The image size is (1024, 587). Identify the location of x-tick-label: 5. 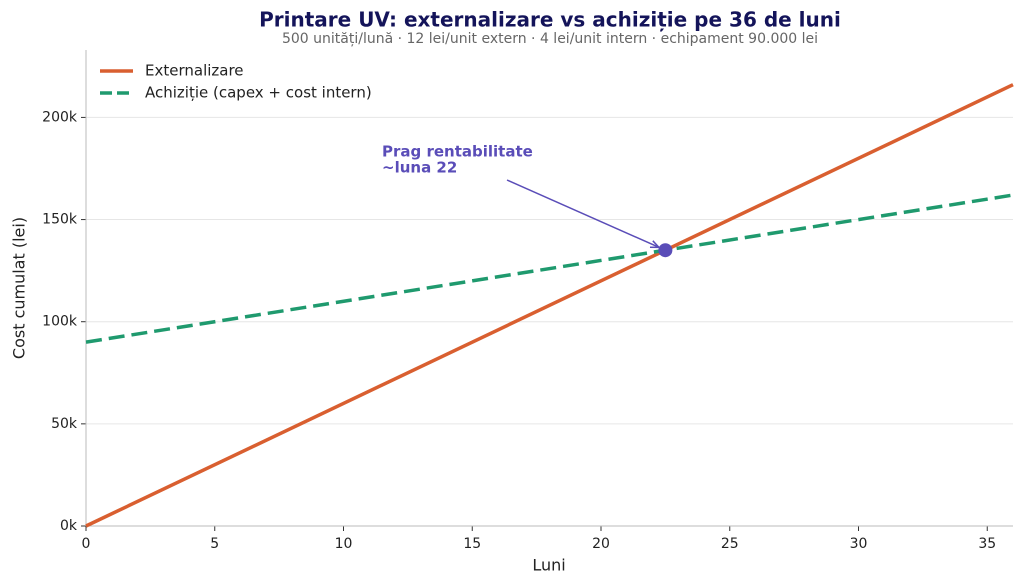
(214, 544).